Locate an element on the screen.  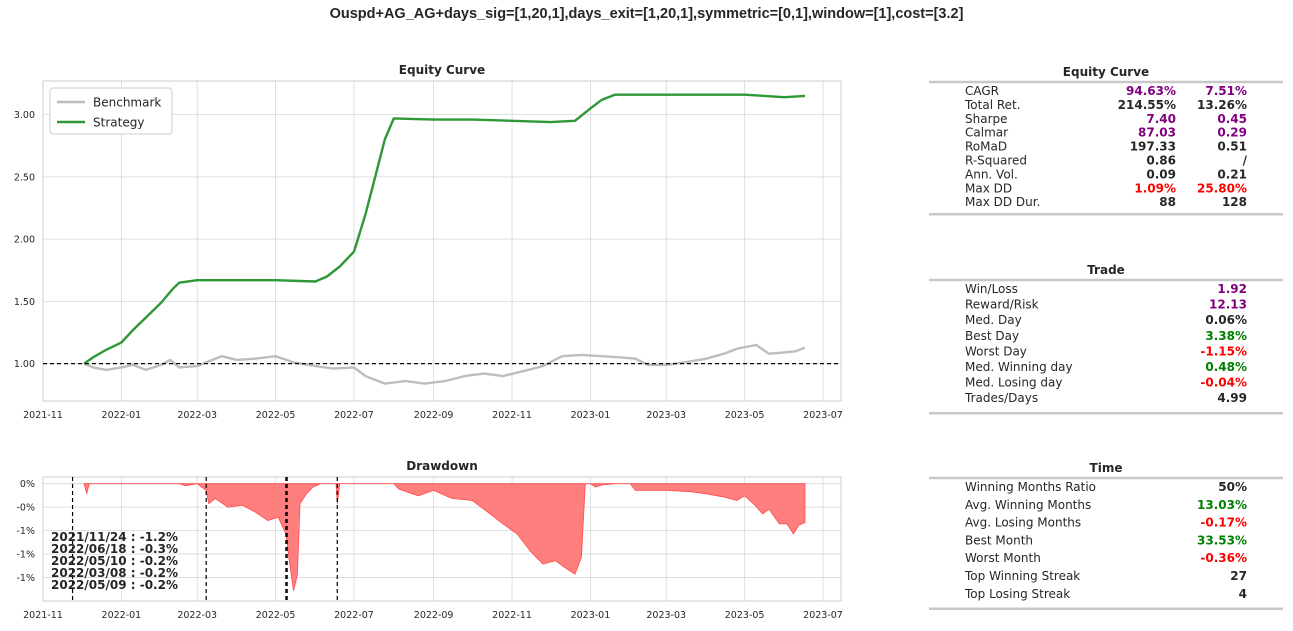
y-tick-label: 2.00 is located at coordinates (24, 240).